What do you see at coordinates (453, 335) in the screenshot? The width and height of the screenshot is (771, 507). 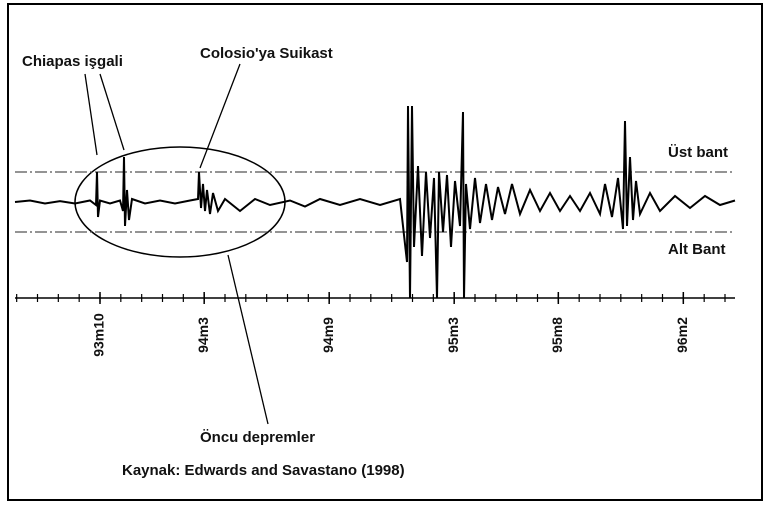 I see `x-tick-label: 95m3` at bounding box center [453, 335].